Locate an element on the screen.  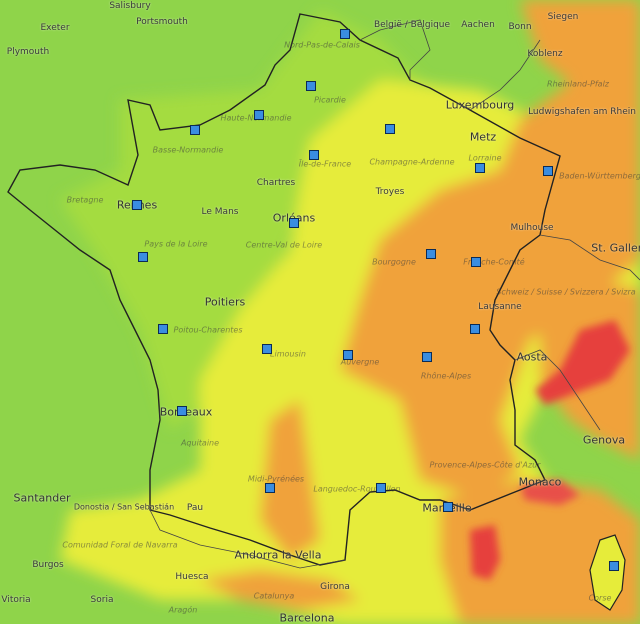
region-franche-comte: Franche-Comté is located at coordinates (494, 262).